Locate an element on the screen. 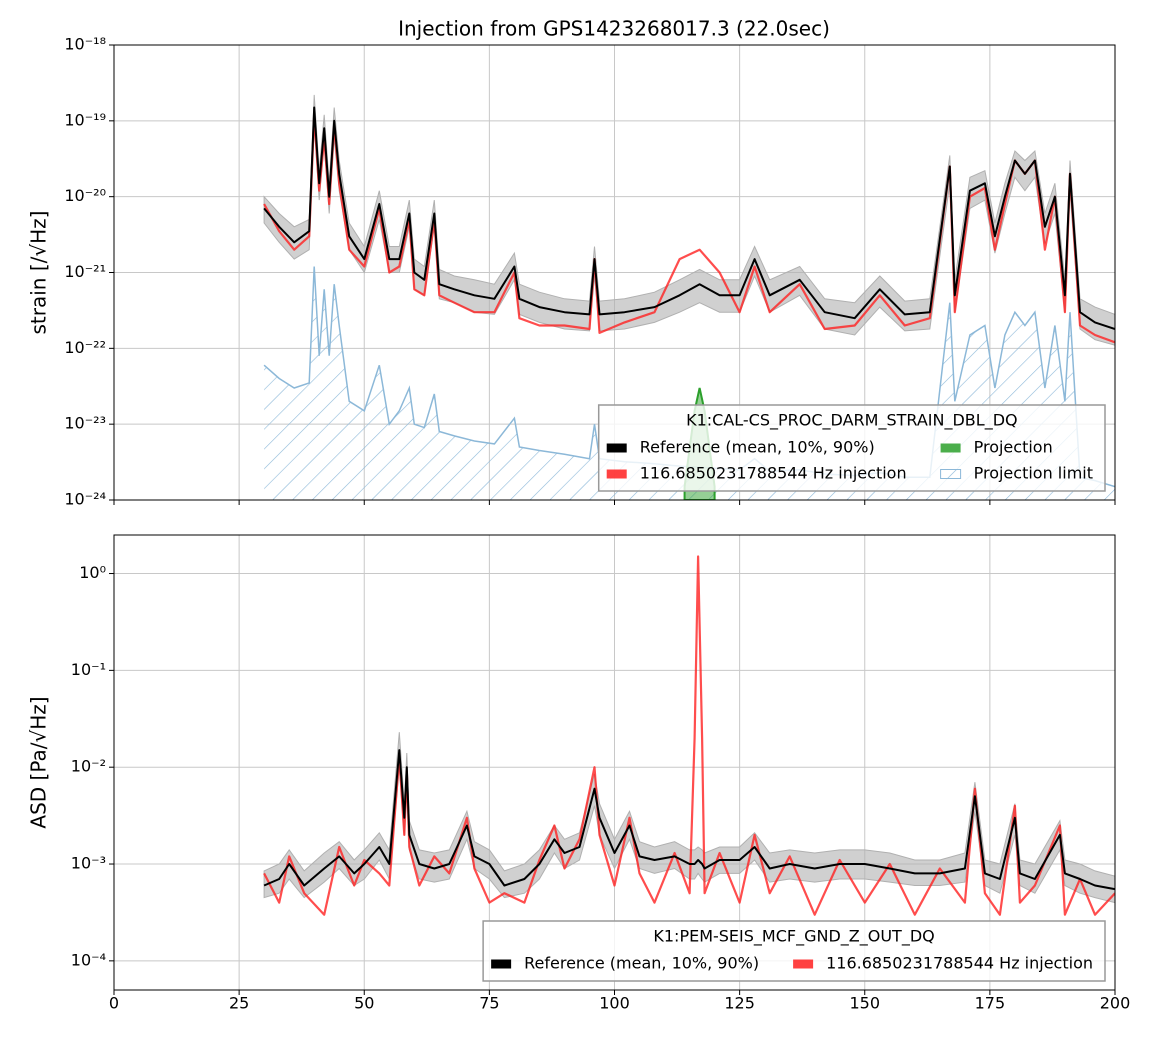  band is located at coordinates (689, 818).